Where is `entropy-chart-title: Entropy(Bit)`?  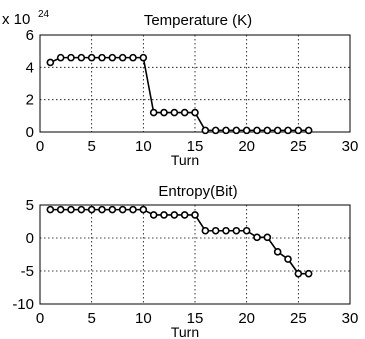 entropy-chart-title: Entropy(Bit) is located at coordinates (197, 191).